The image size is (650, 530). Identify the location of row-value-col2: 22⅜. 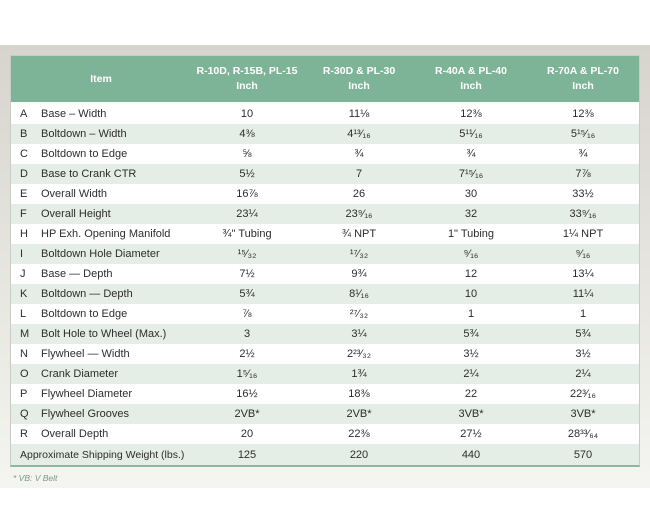
(359, 434).